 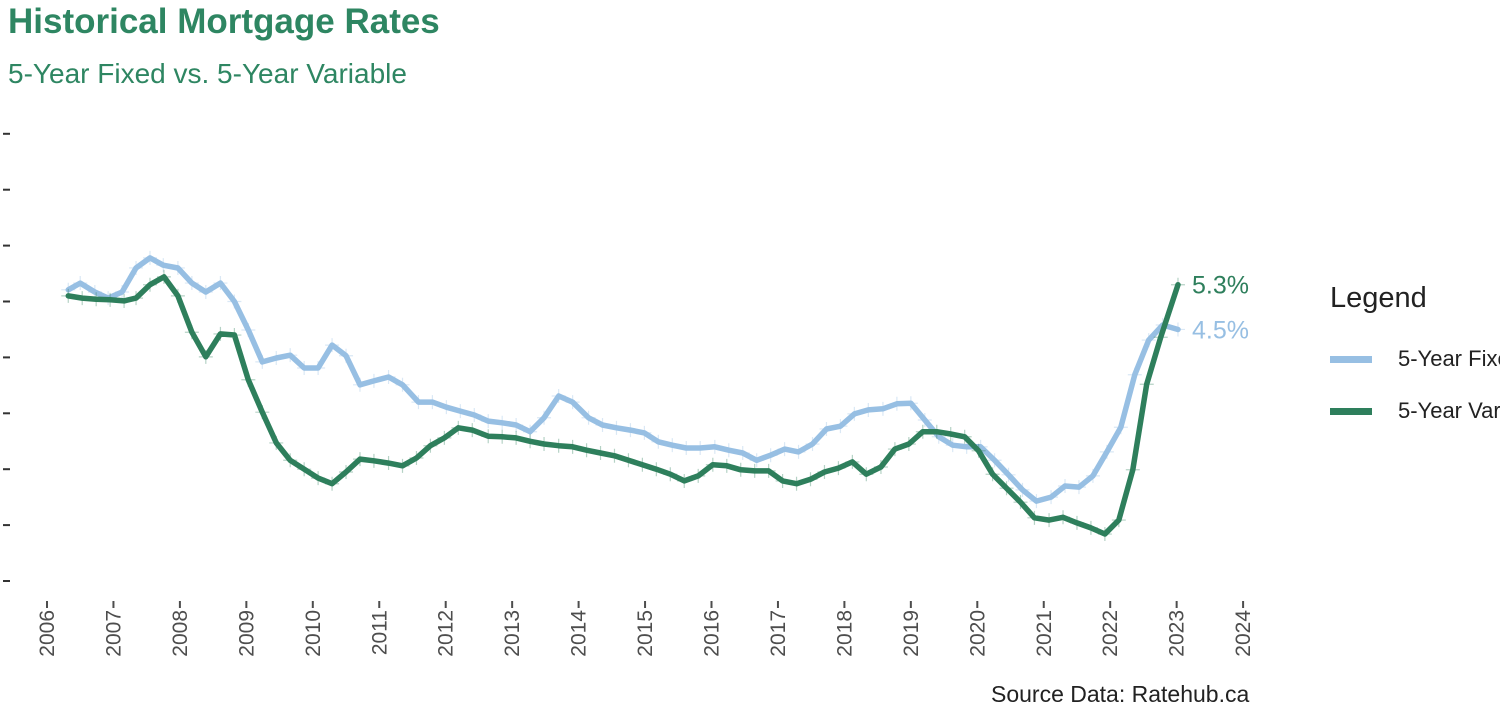 What do you see at coordinates (579, 633) in the screenshot?
I see `x-tick-label: 2014` at bounding box center [579, 633].